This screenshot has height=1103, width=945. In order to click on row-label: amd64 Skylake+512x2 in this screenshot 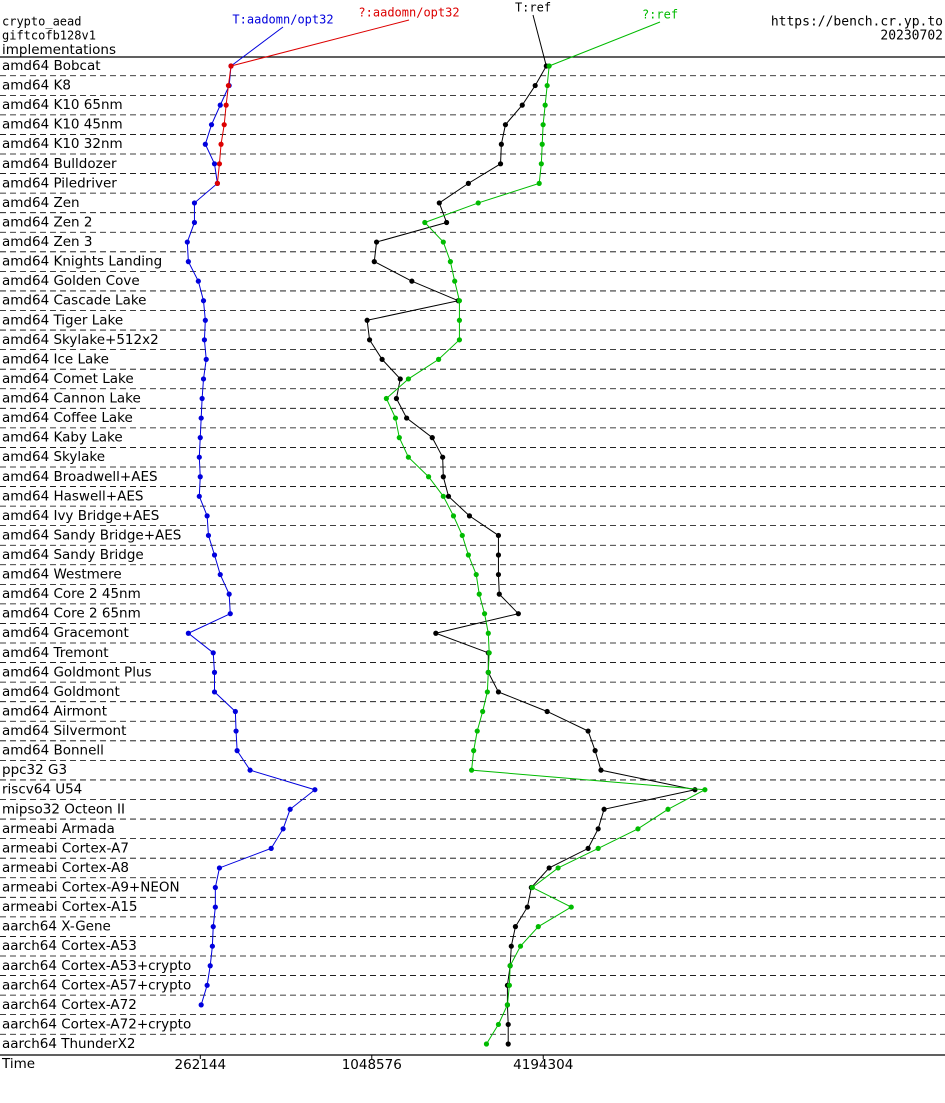, I will do `click(80, 340)`.